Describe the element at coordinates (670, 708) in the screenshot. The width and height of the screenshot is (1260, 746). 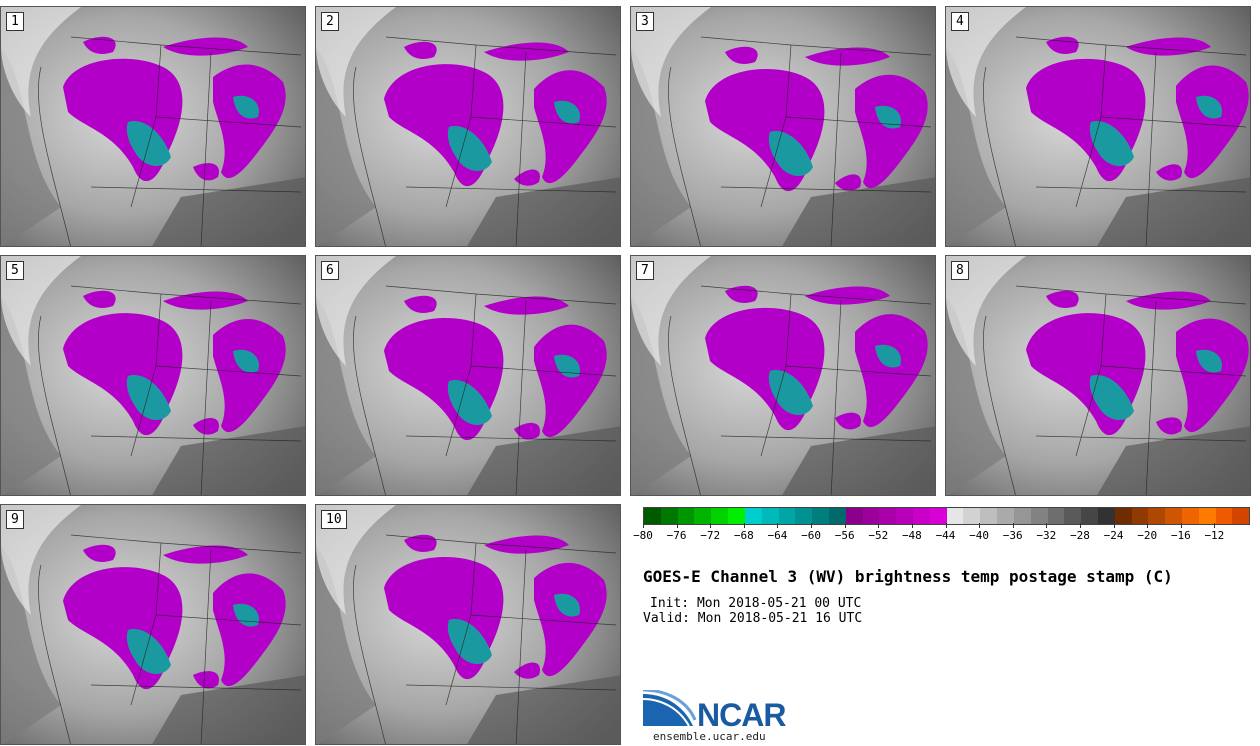
I see `ncar-logo-icon` at that location.